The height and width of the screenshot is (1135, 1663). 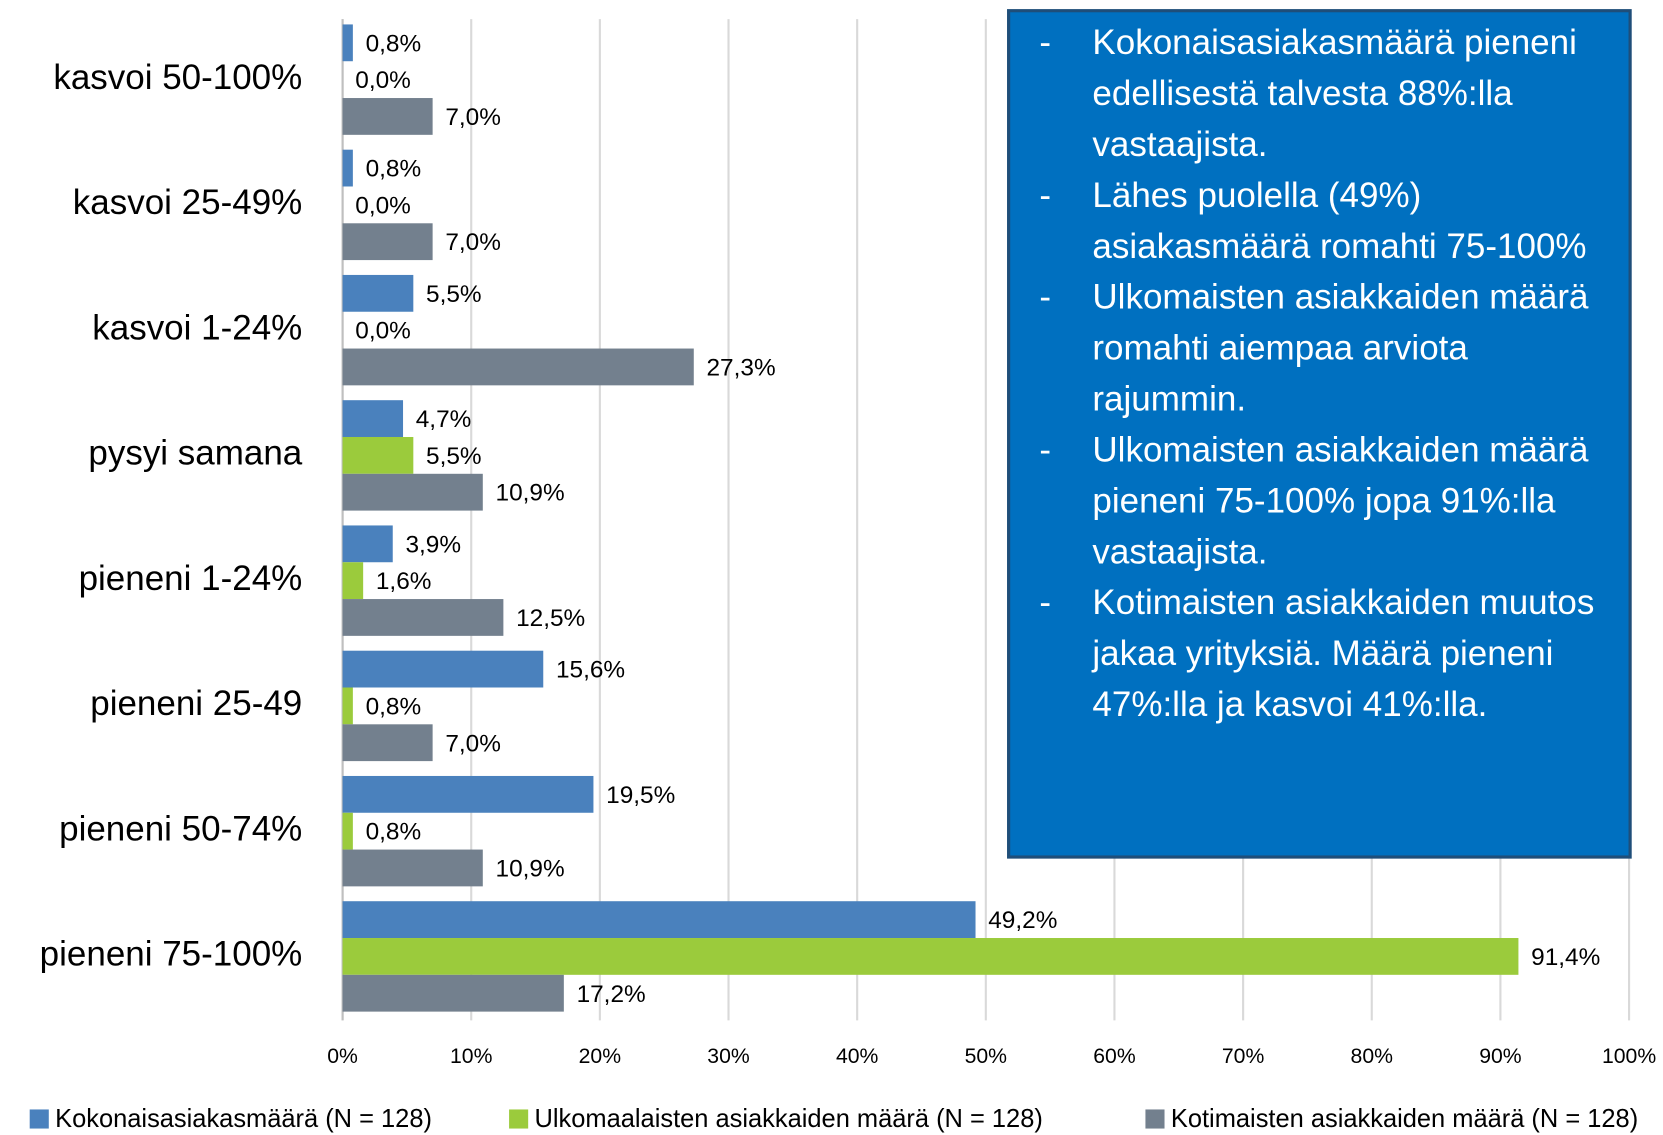 I want to click on value-label: 91,4%, so click(x=1565, y=957).